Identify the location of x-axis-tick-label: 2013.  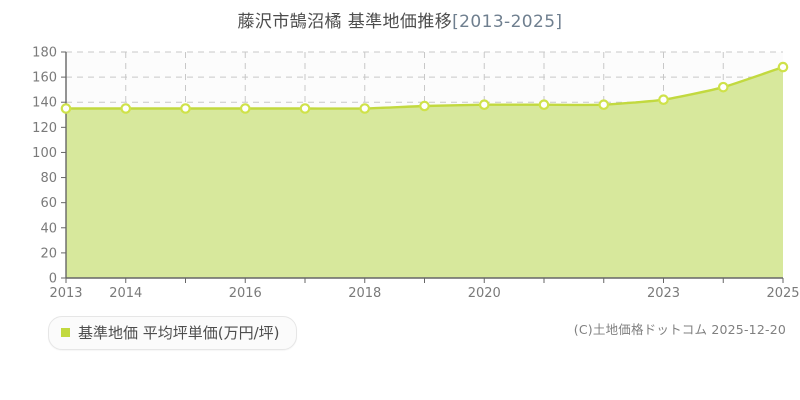
(65, 293).